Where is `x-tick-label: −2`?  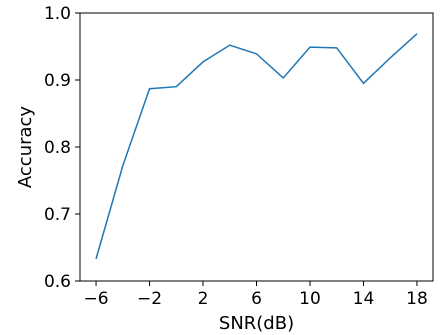 x-tick-label: −2 is located at coordinates (149, 299).